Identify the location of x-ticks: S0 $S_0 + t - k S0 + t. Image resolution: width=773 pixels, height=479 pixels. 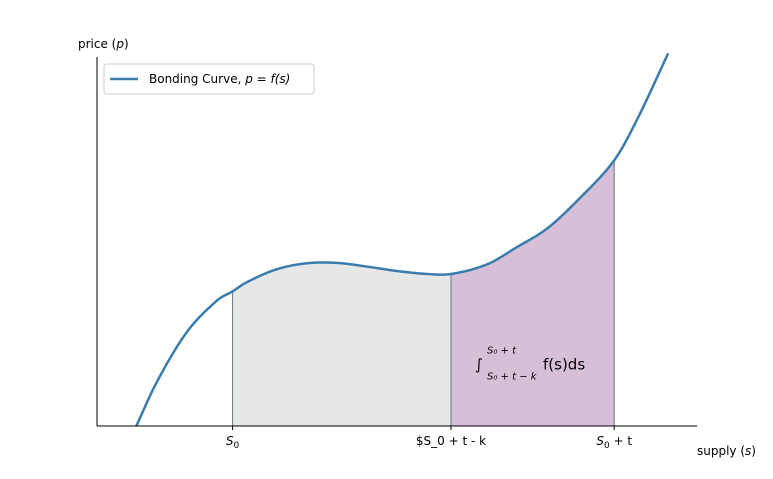
(429, 438).